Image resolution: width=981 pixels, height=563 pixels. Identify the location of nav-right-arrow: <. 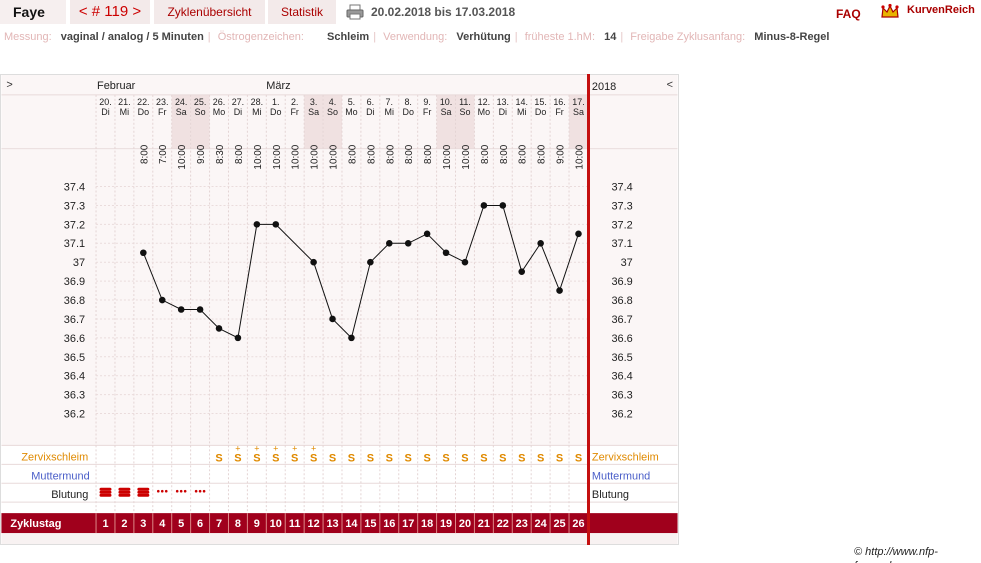
(670, 85).